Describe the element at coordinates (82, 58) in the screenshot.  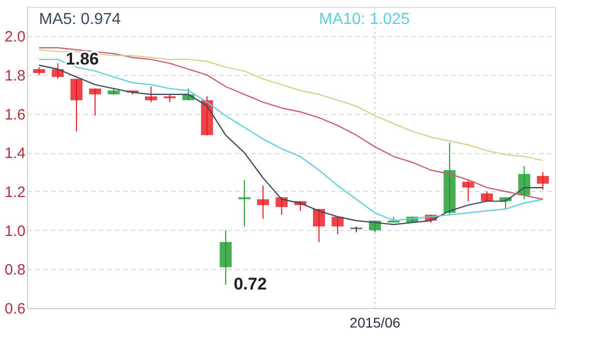
I see `annotation: 1.86` at that location.